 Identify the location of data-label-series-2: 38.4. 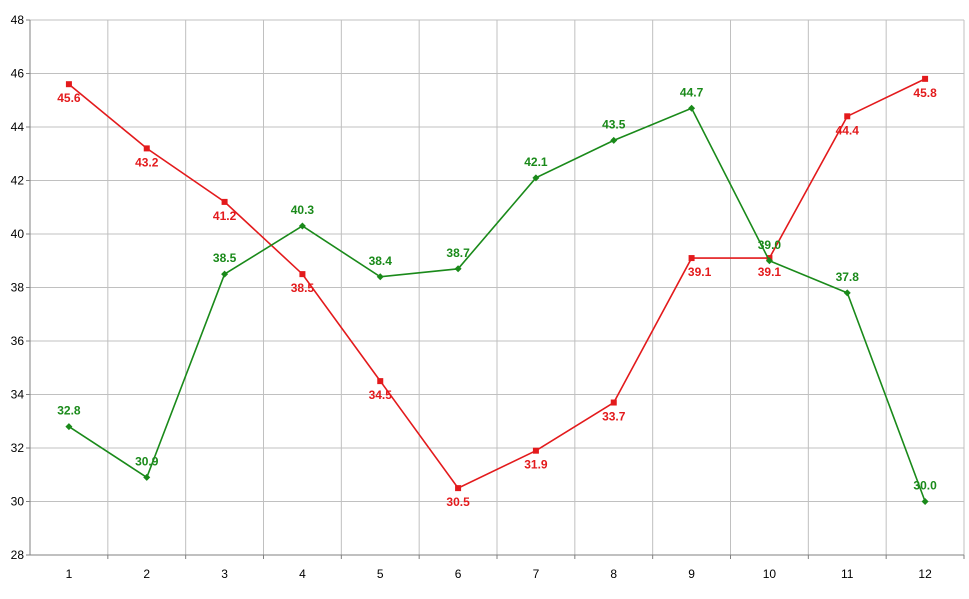
(381, 261).